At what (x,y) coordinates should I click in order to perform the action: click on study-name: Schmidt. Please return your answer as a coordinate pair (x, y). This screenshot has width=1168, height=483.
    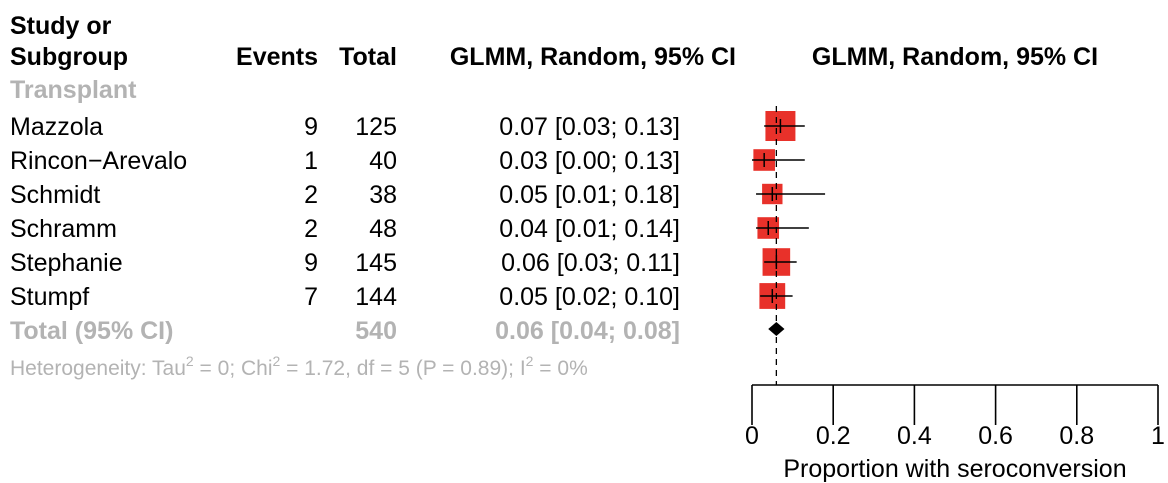
    Looking at the image, I should click on (55, 195).